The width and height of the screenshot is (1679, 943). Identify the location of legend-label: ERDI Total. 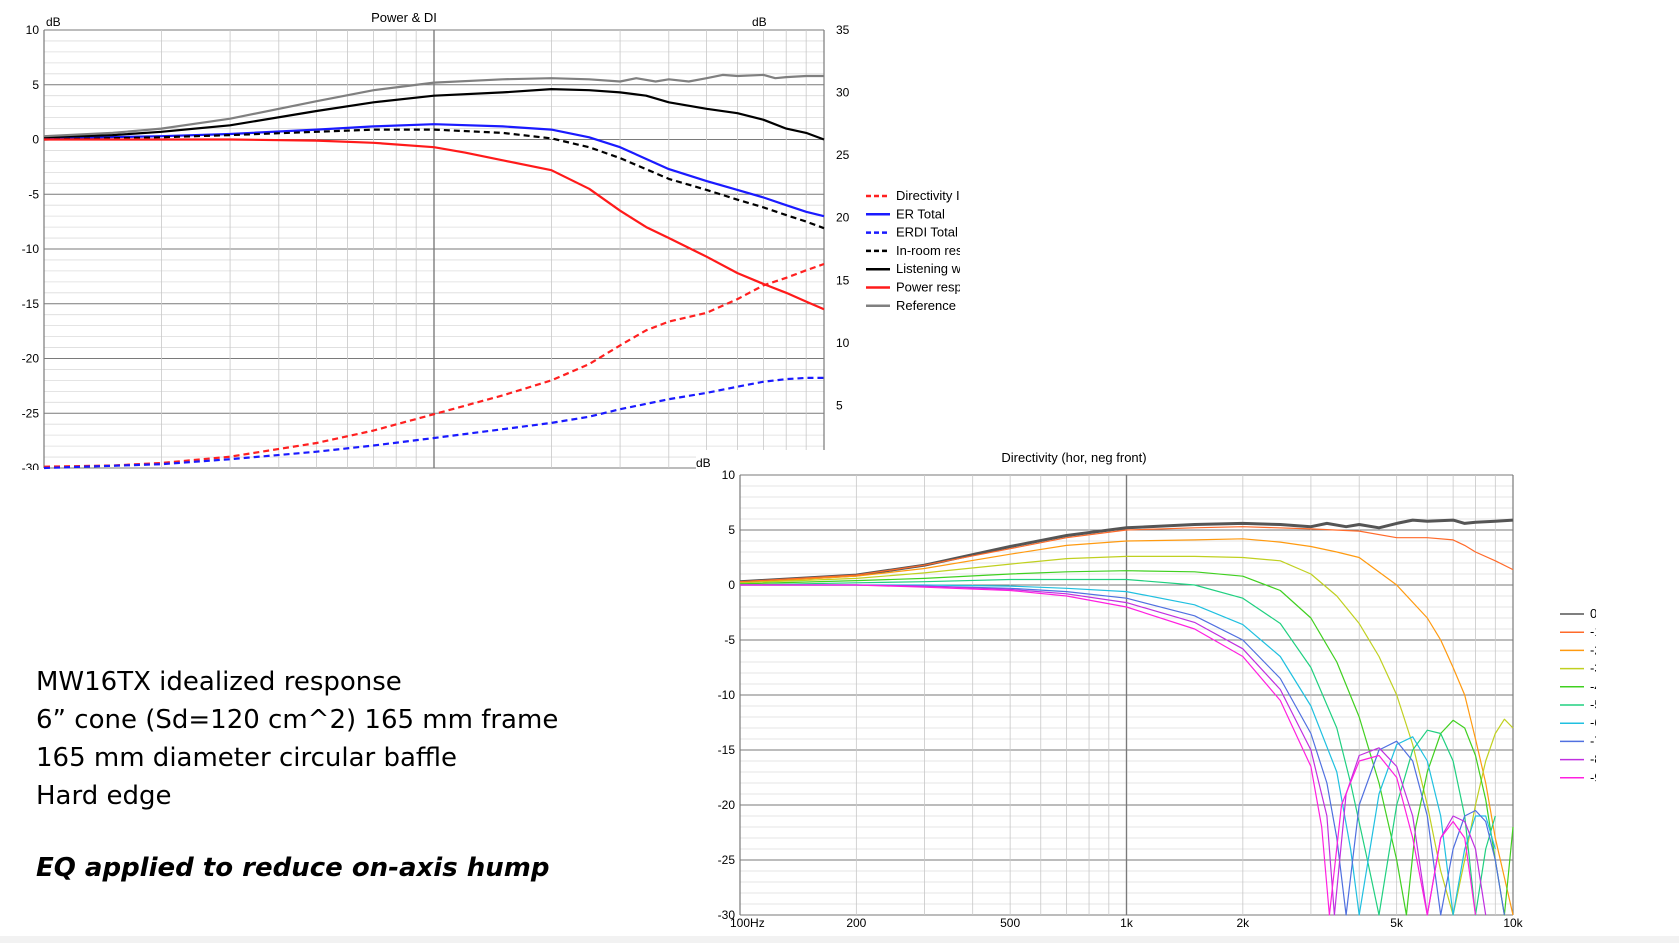
(927, 232).